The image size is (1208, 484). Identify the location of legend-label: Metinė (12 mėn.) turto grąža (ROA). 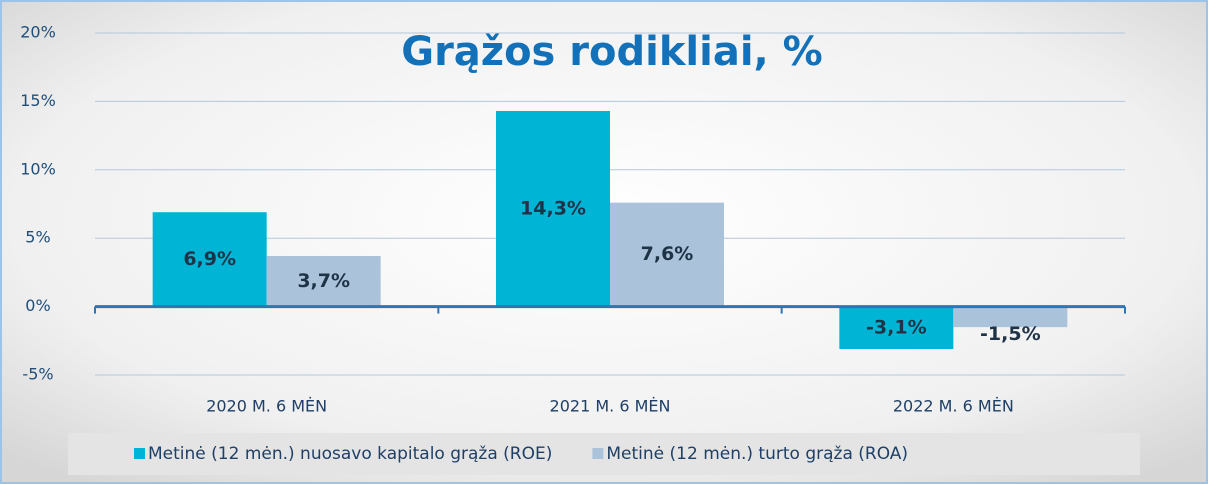
(757, 454).